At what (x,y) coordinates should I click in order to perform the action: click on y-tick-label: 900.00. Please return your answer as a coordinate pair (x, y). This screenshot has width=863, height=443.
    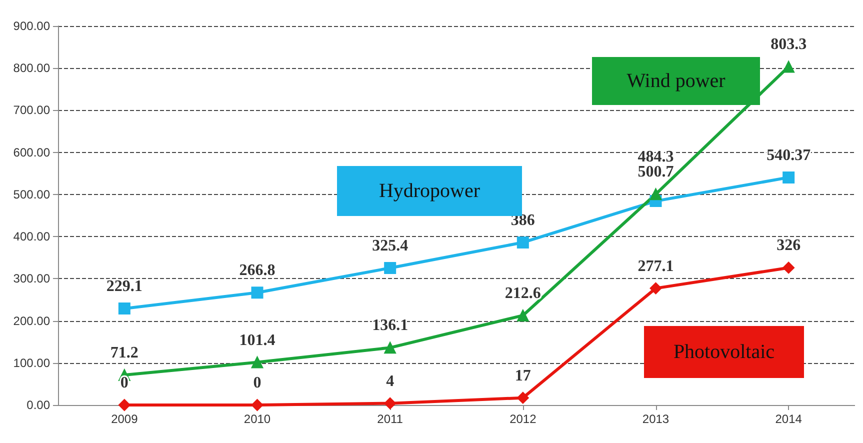
    Looking at the image, I should click on (31, 26).